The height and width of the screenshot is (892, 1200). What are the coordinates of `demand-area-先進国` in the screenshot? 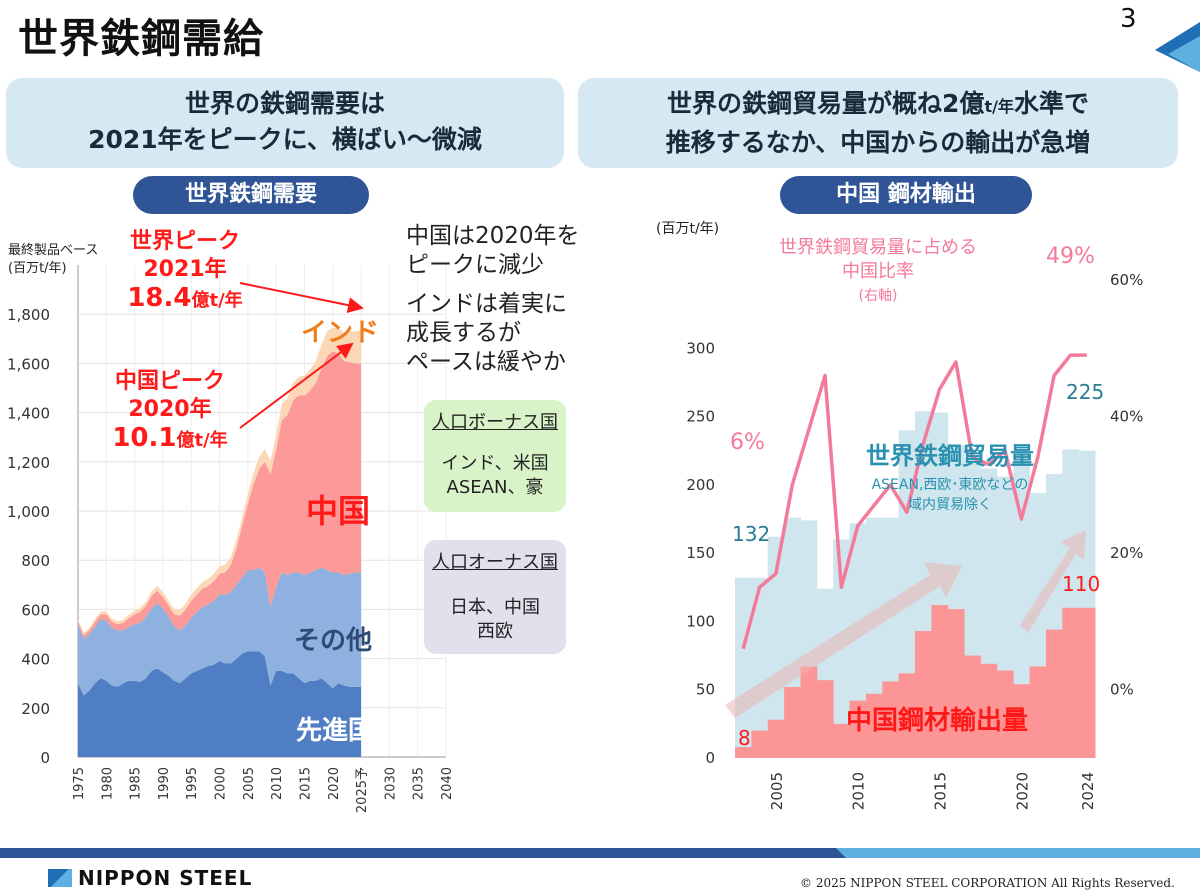 It's located at (220, 704).